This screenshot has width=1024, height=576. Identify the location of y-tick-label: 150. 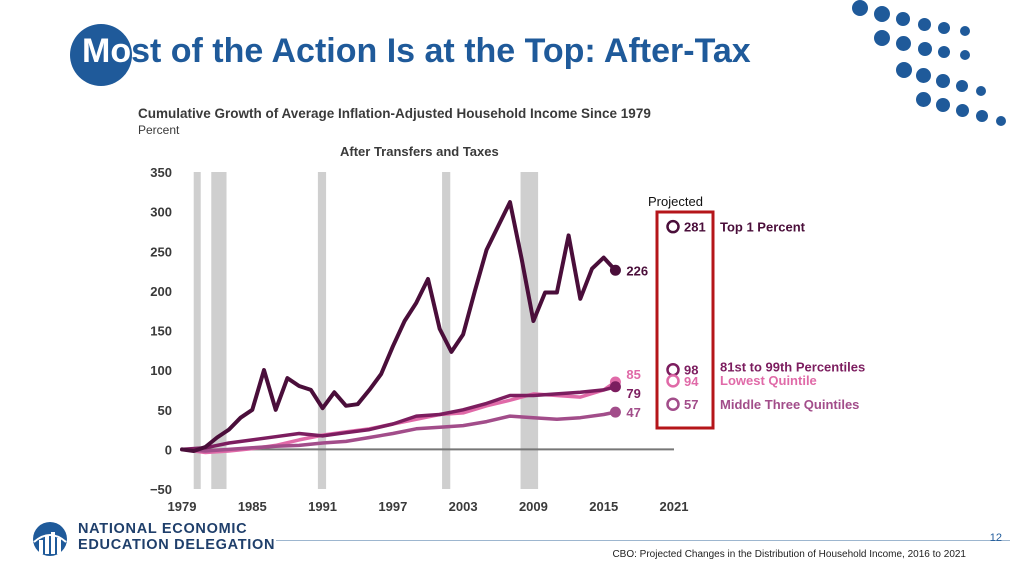
(161, 331).